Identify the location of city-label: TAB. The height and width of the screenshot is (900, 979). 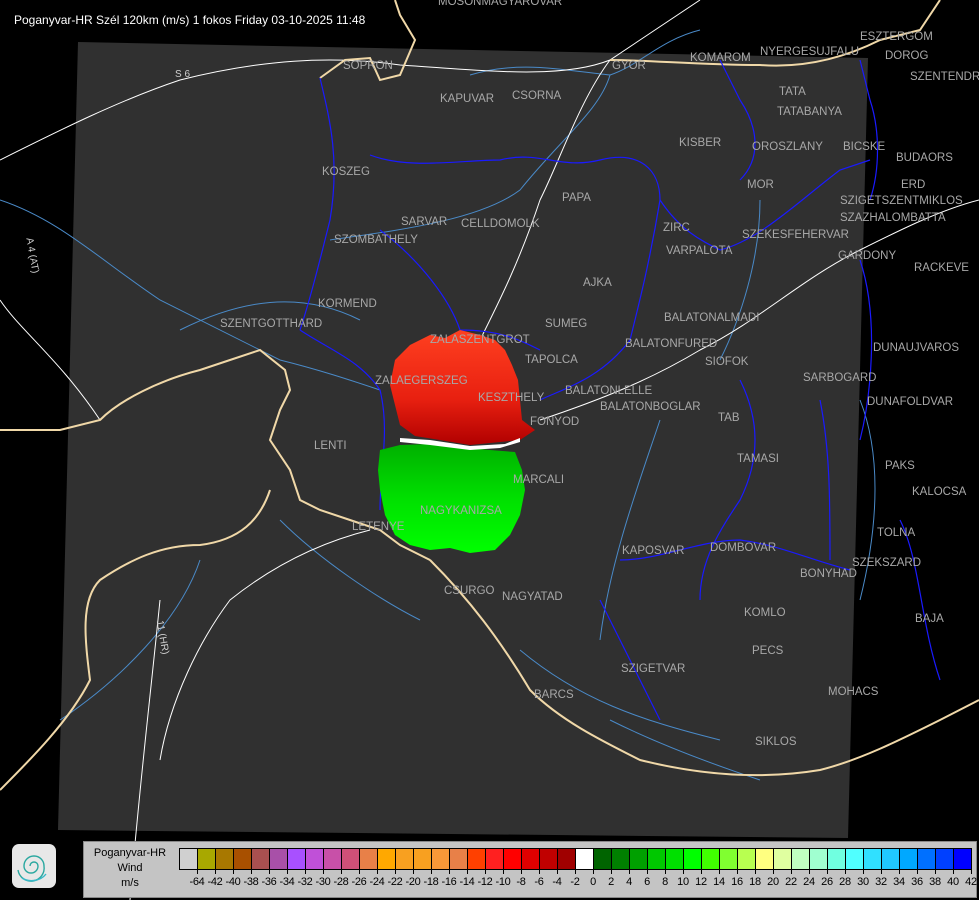
(729, 418).